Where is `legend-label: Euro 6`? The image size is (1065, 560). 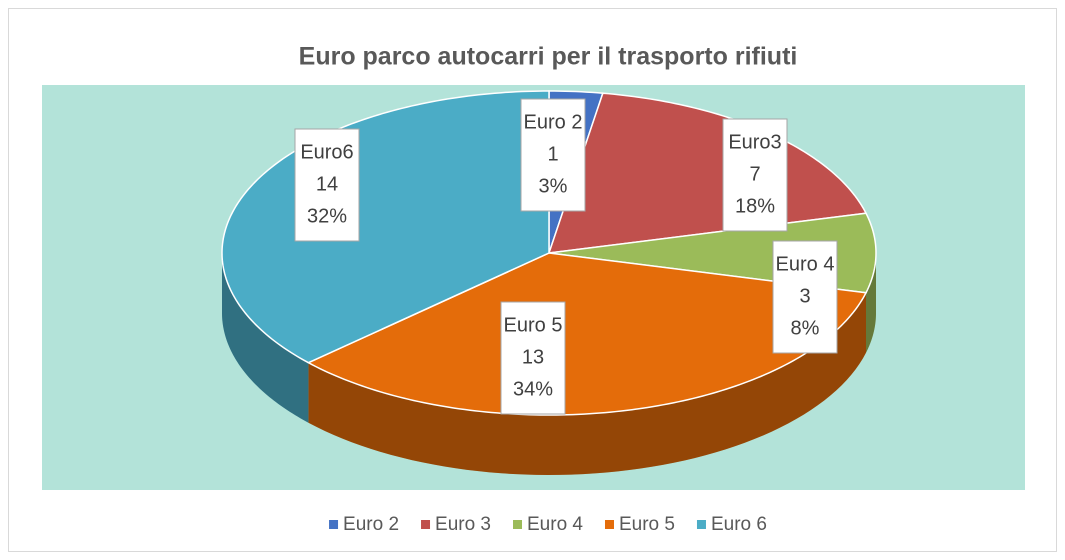
legend-label: Euro 6 is located at coordinates (739, 524).